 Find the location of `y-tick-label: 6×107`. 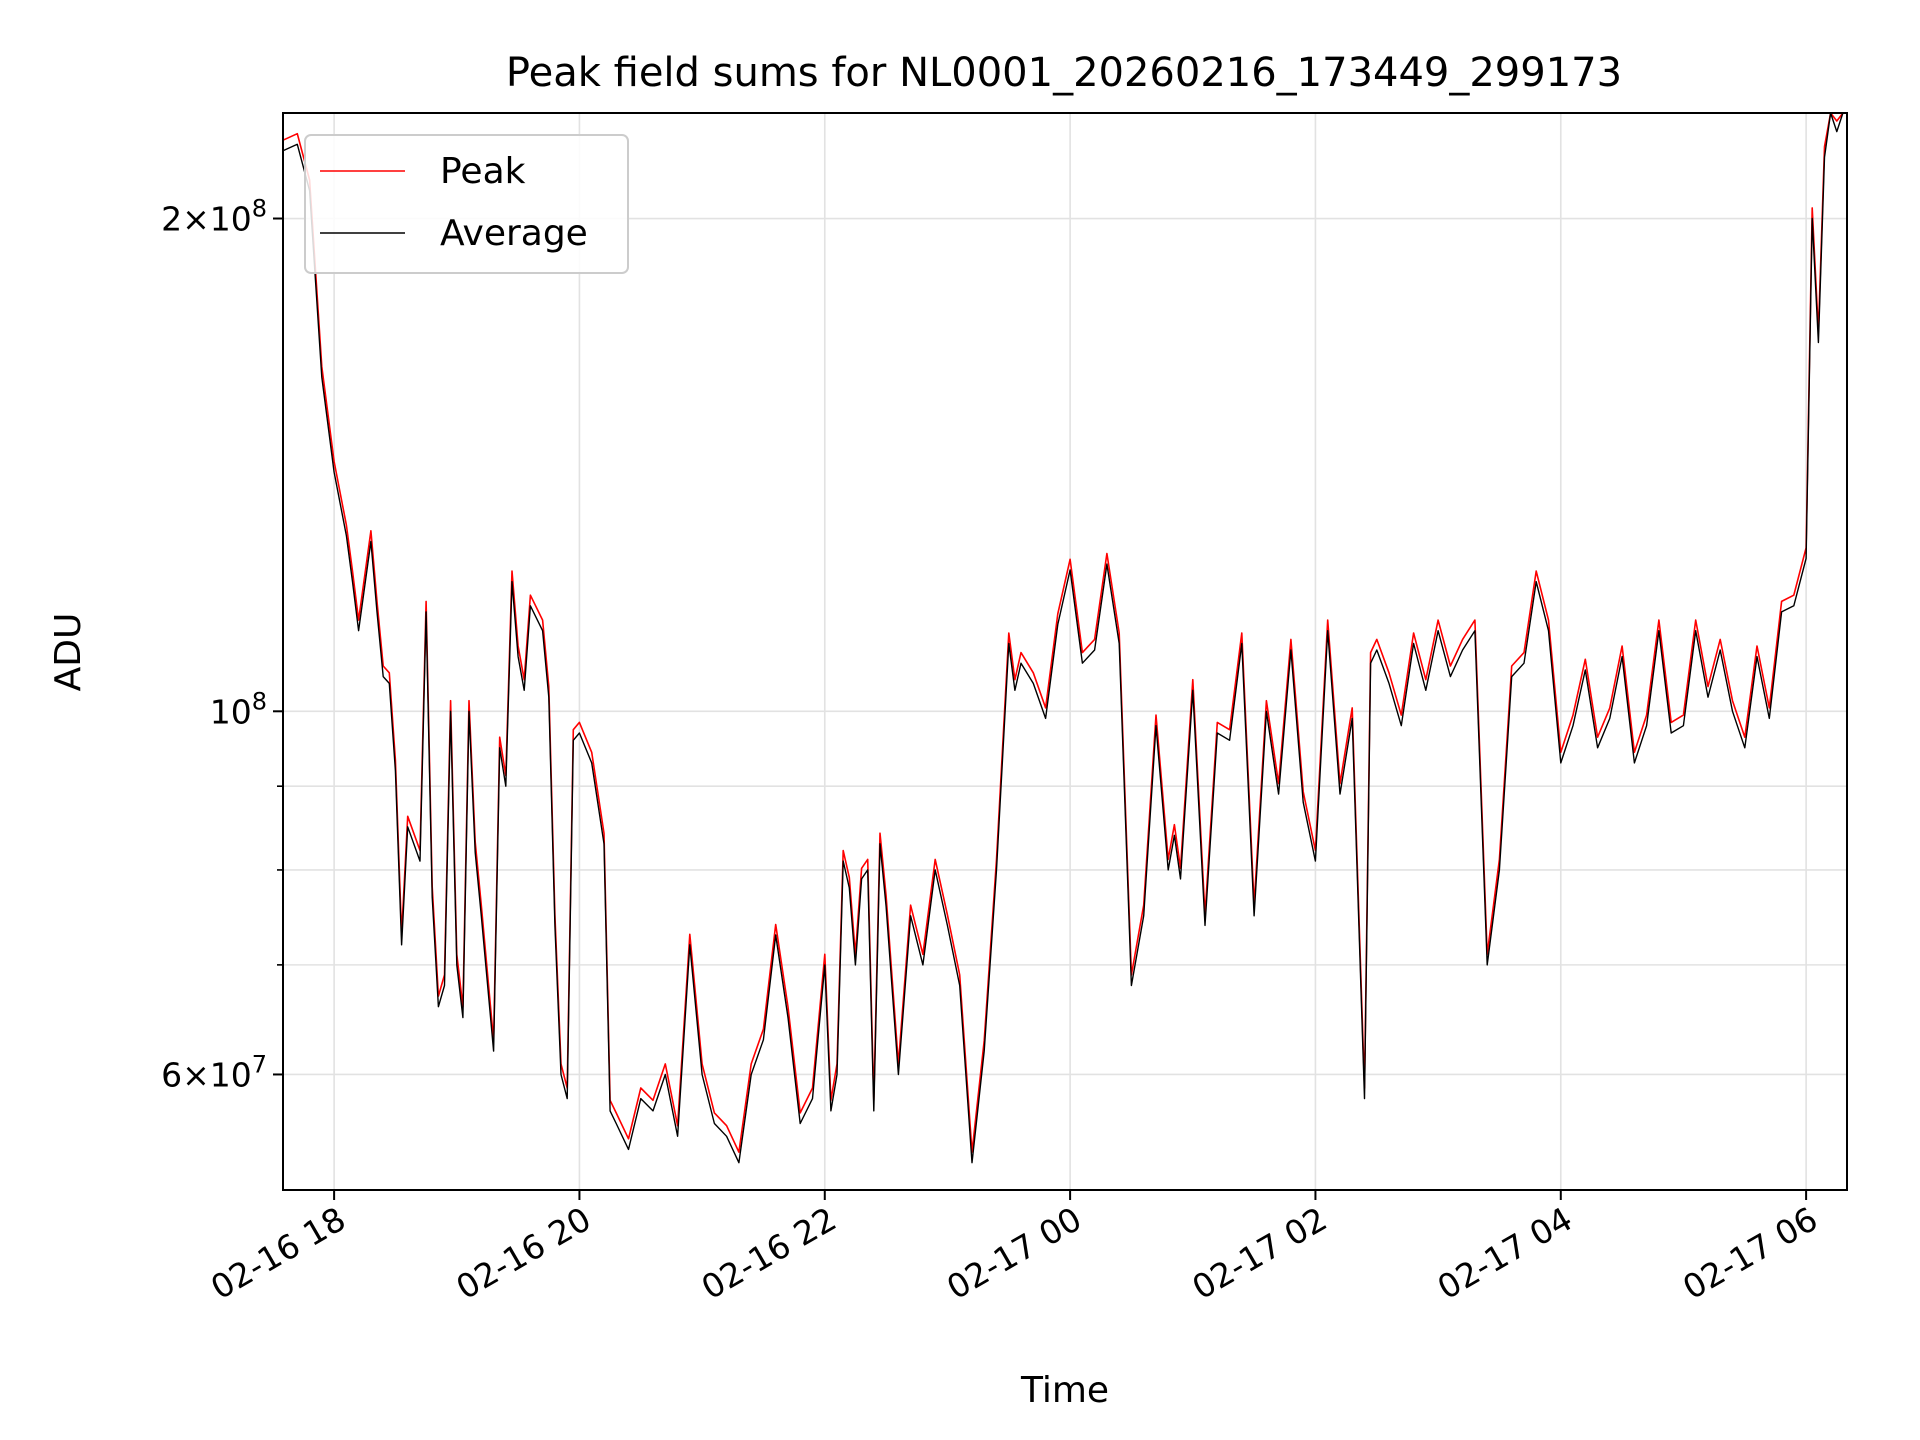

y-tick-label: 6×107 is located at coordinates (214, 1072).